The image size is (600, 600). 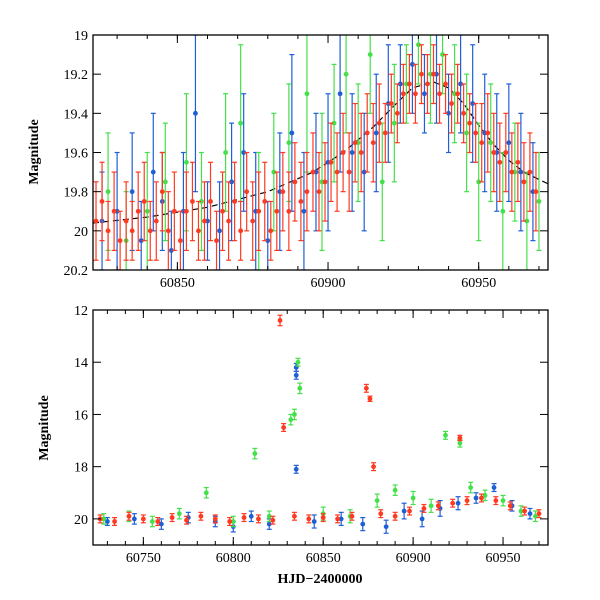 I want to click on y-tick-label: 19, so click(x=81, y=36).